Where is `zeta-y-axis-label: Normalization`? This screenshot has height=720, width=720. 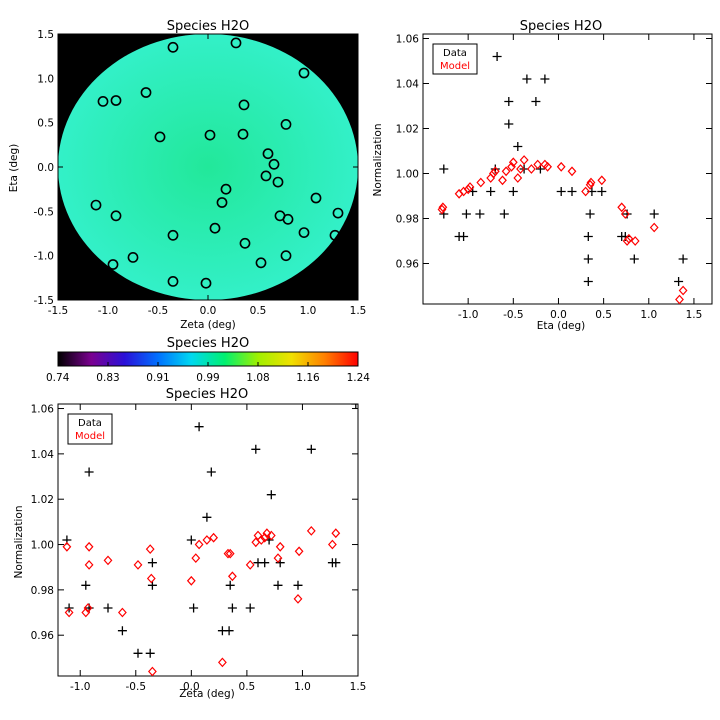 zeta-y-axis-label: Normalization is located at coordinates (19, 542).